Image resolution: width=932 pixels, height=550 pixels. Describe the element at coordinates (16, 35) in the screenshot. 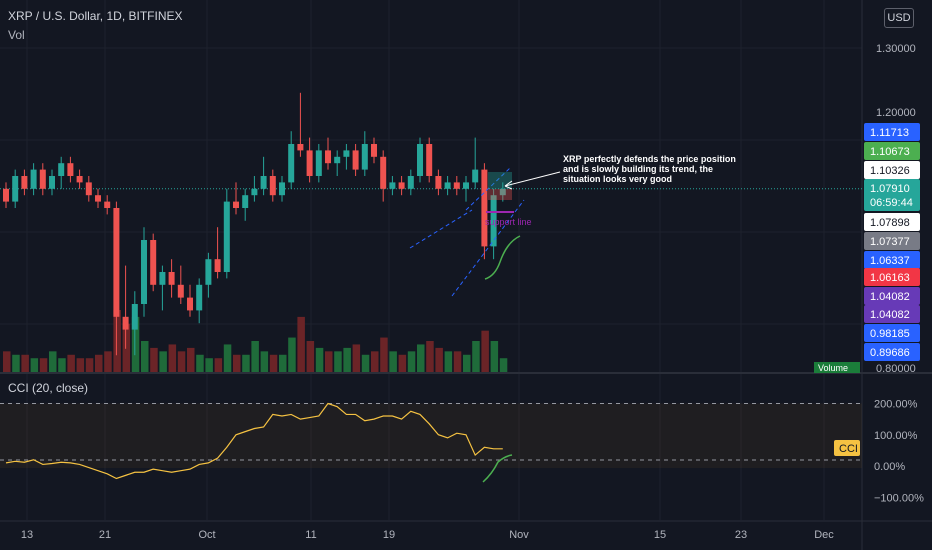

I see `volume-indicator-label: Vol` at that location.